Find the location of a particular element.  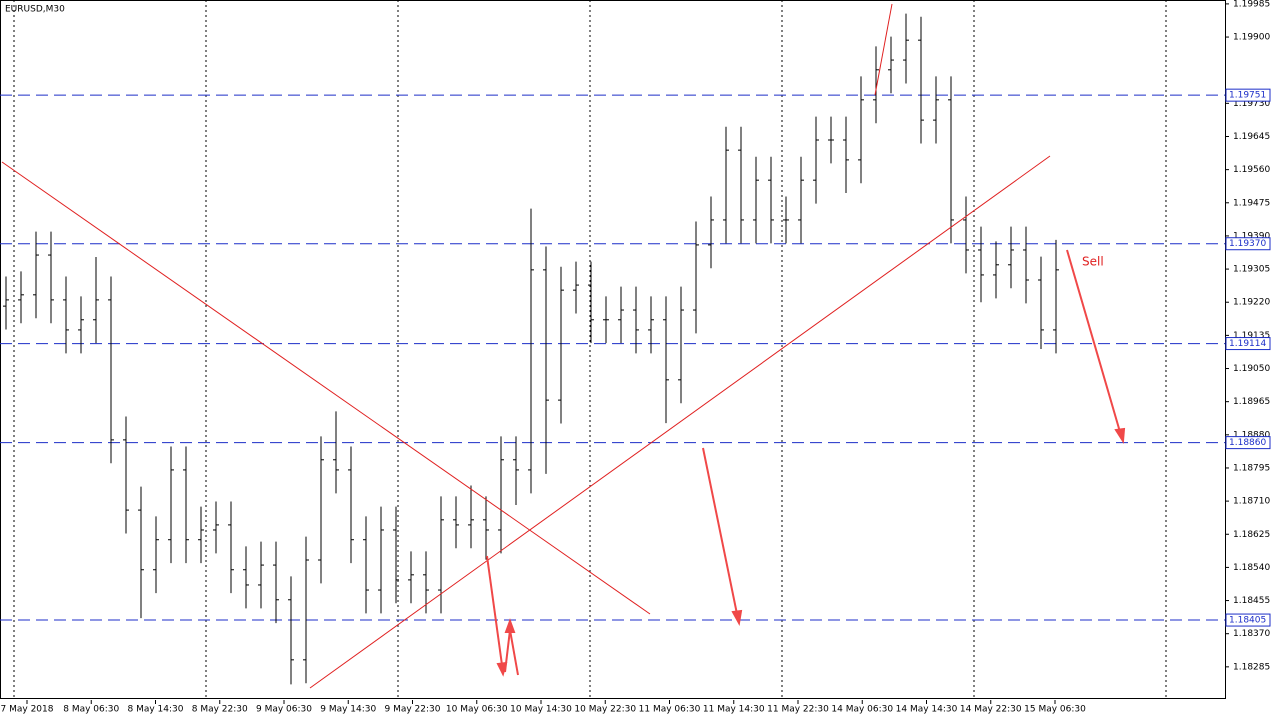

level-label: 1.19751 is located at coordinates (1247, 96).